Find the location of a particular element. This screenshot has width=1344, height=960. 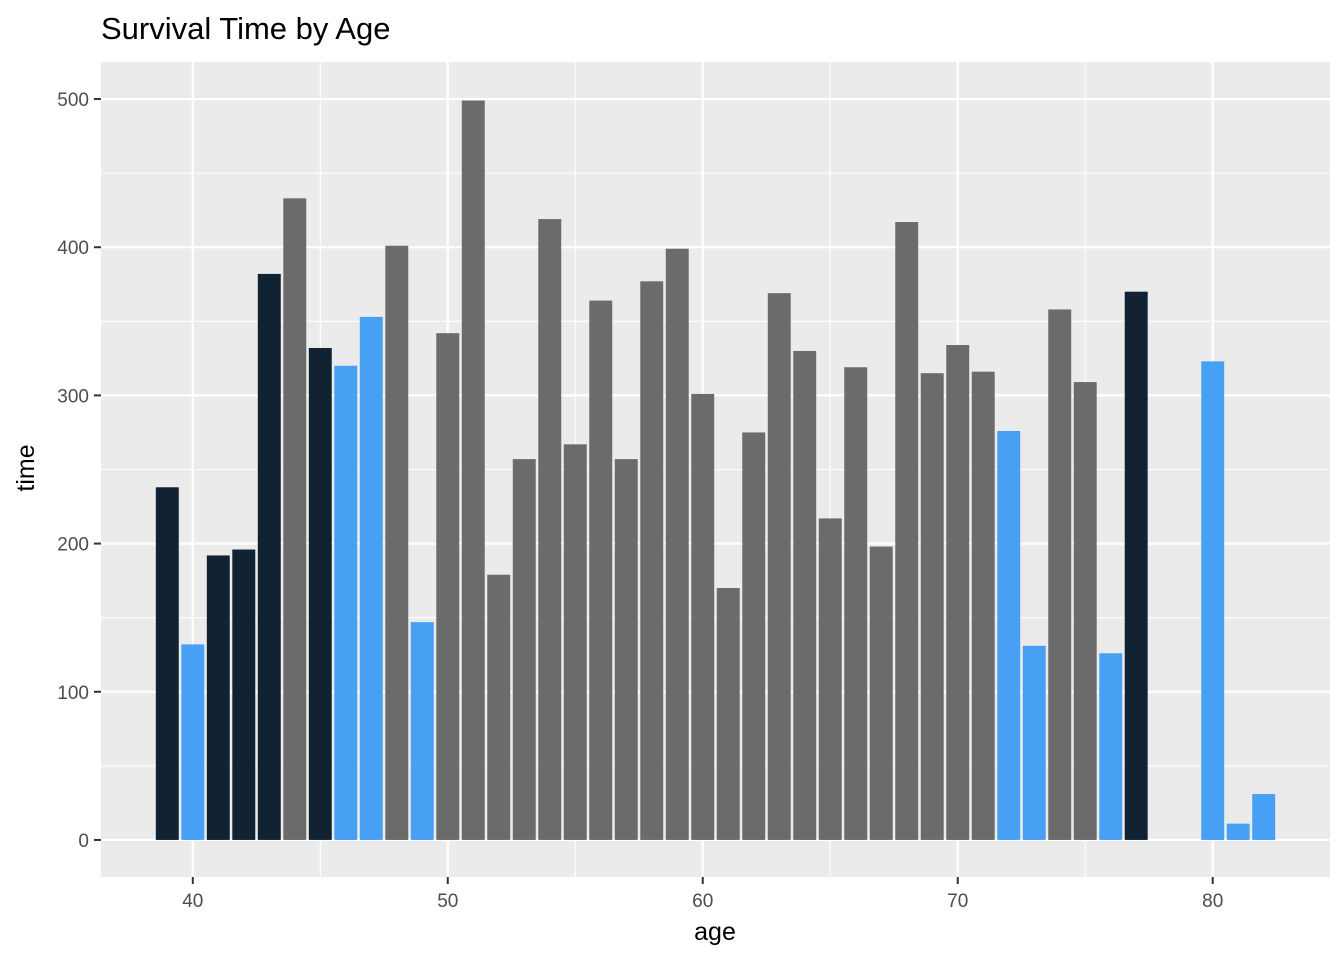

x-tick-label: 50 is located at coordinates (447, 901).